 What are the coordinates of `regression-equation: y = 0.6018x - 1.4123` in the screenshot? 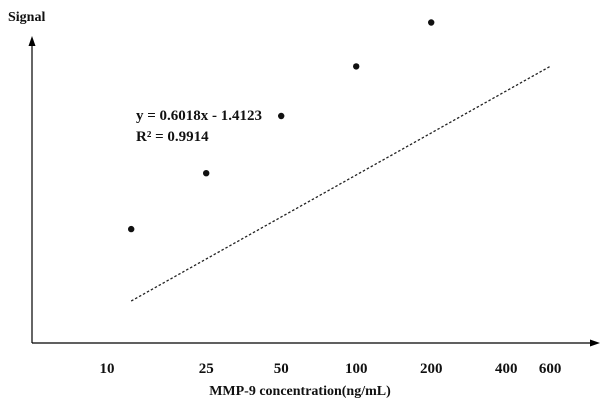 It's located at (199, 116).